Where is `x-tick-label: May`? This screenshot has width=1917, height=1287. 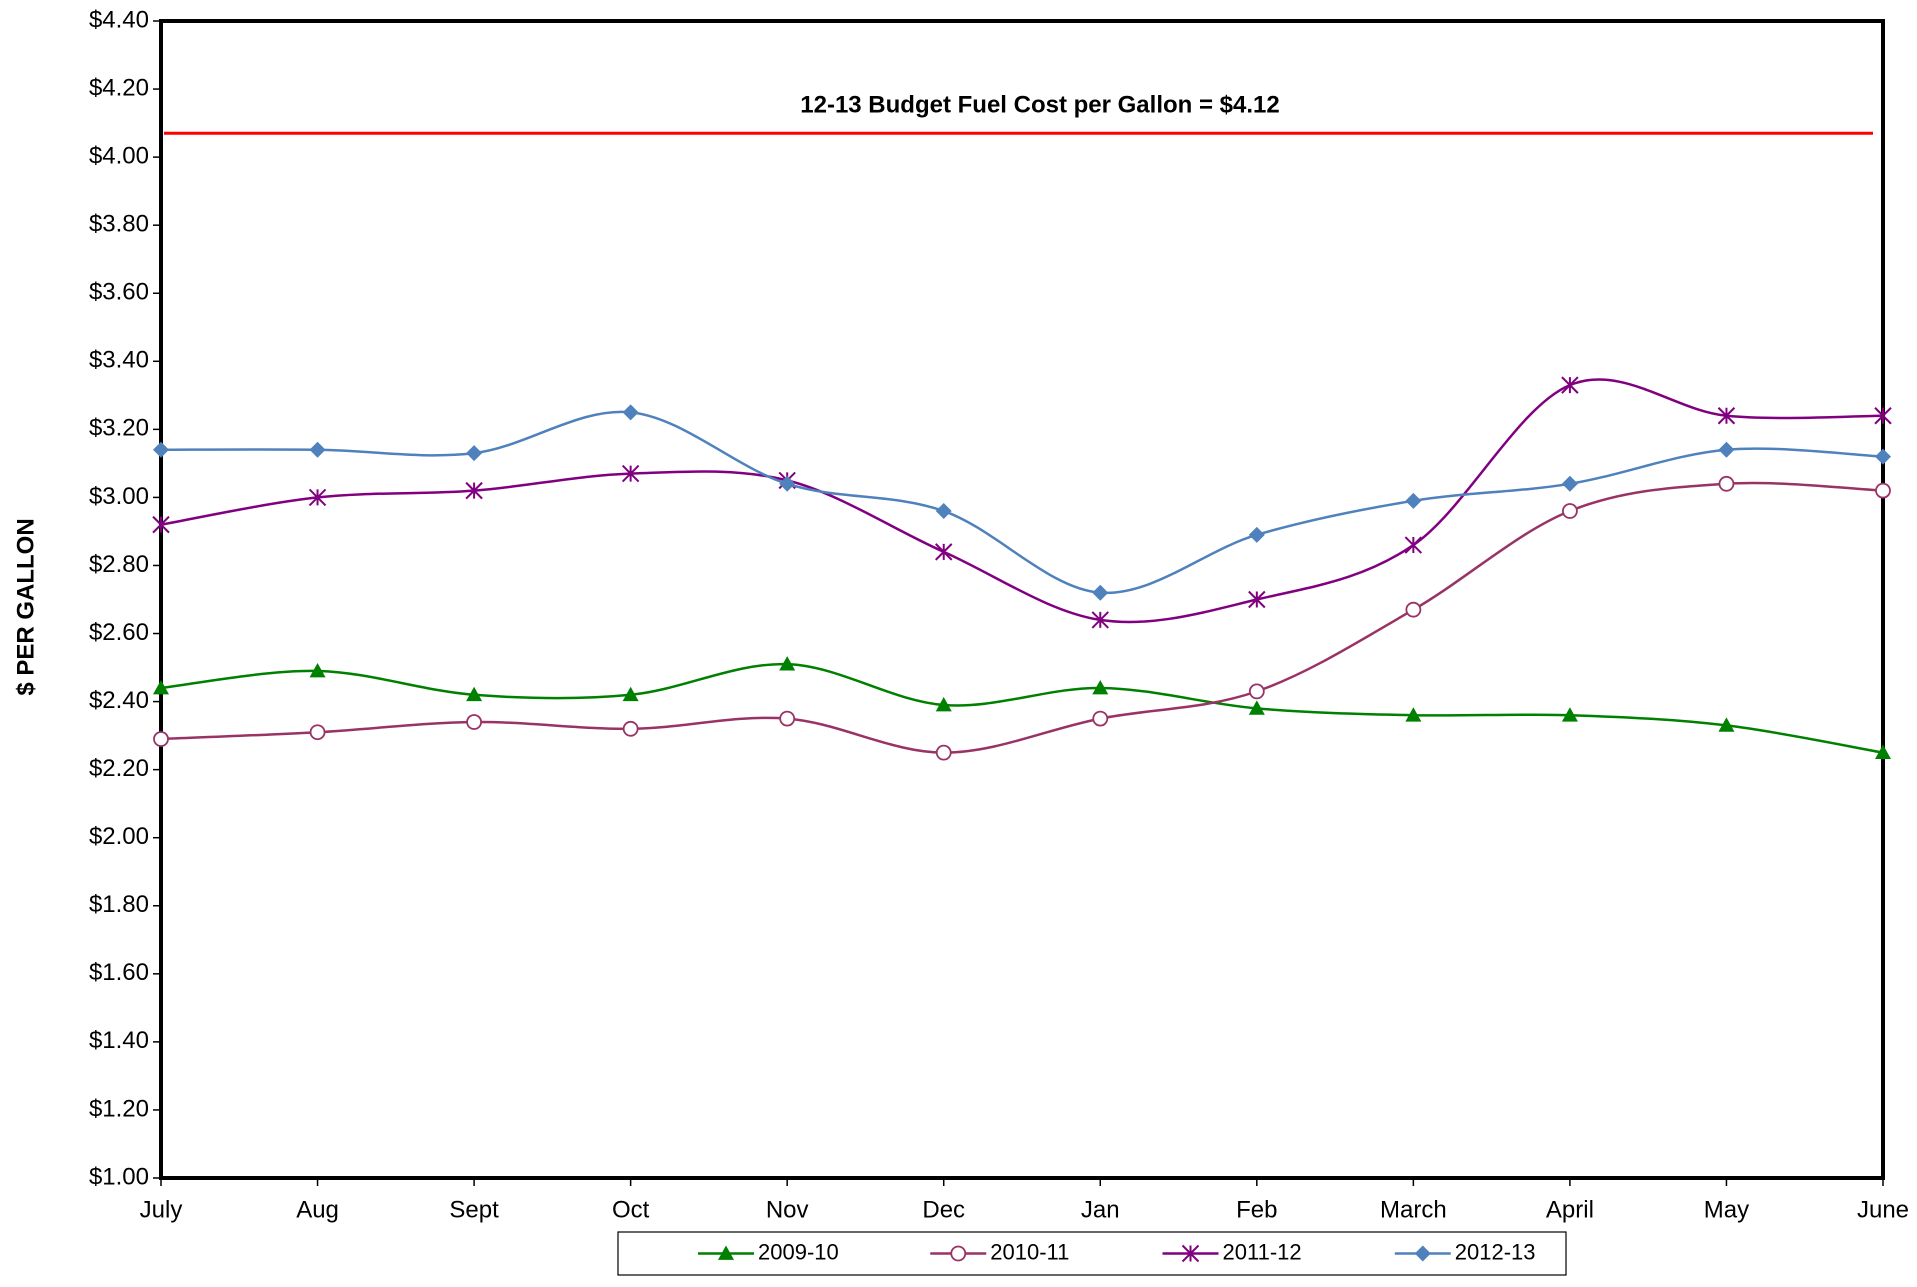 x-tick-label: May is located at coordinates (1726, 1209).